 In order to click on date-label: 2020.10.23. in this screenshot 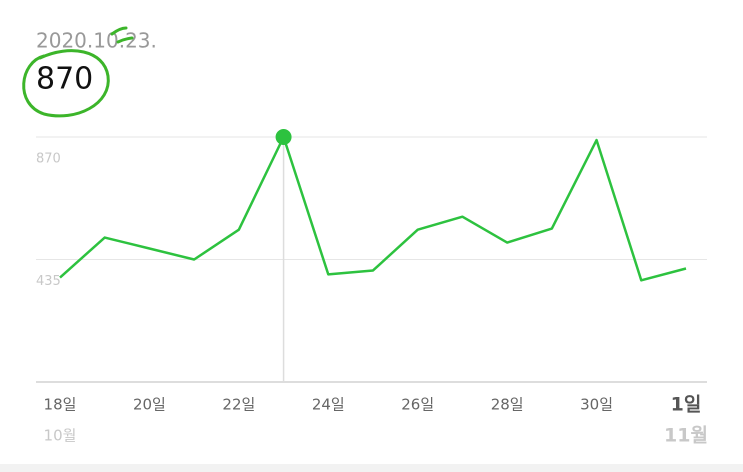, I will do `click(96, 41)`.